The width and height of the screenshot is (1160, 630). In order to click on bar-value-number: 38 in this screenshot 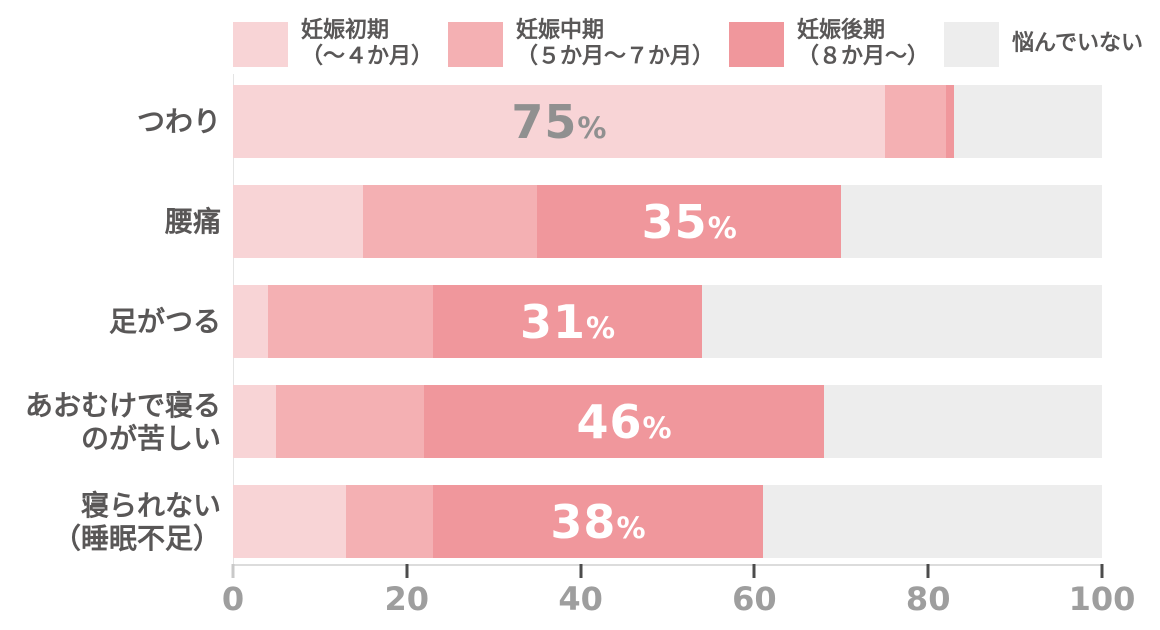, I will do `click(583, 521)`.